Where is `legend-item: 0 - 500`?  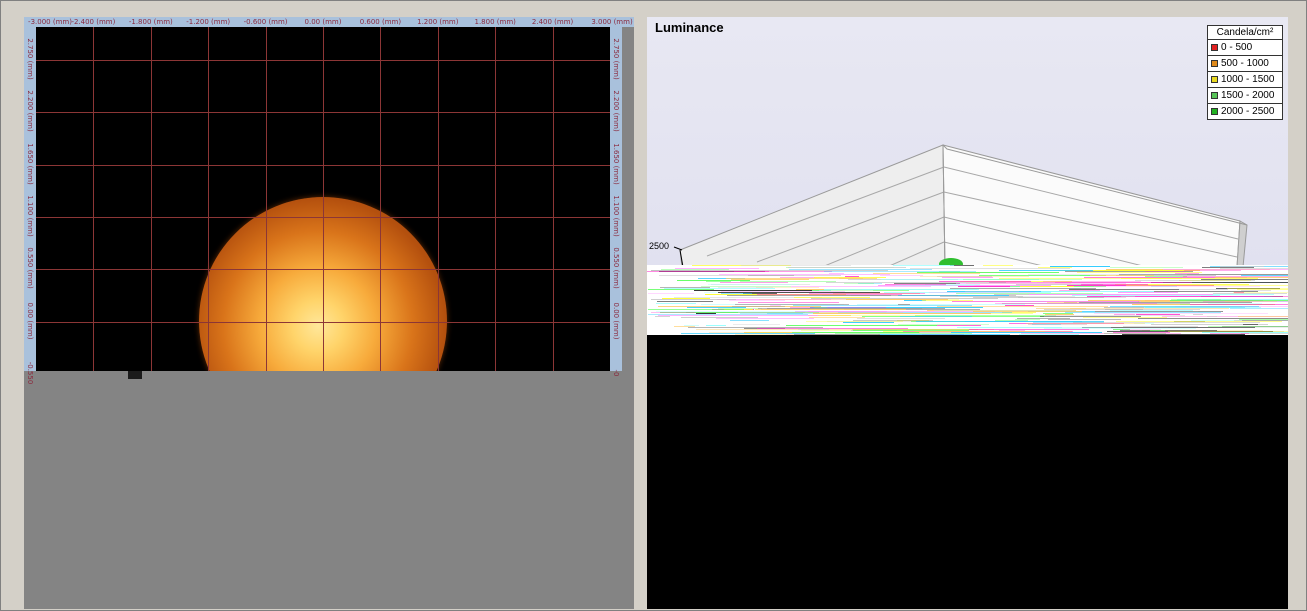 legend-item: 0 - 500 is located at coordinates (1245, 48).